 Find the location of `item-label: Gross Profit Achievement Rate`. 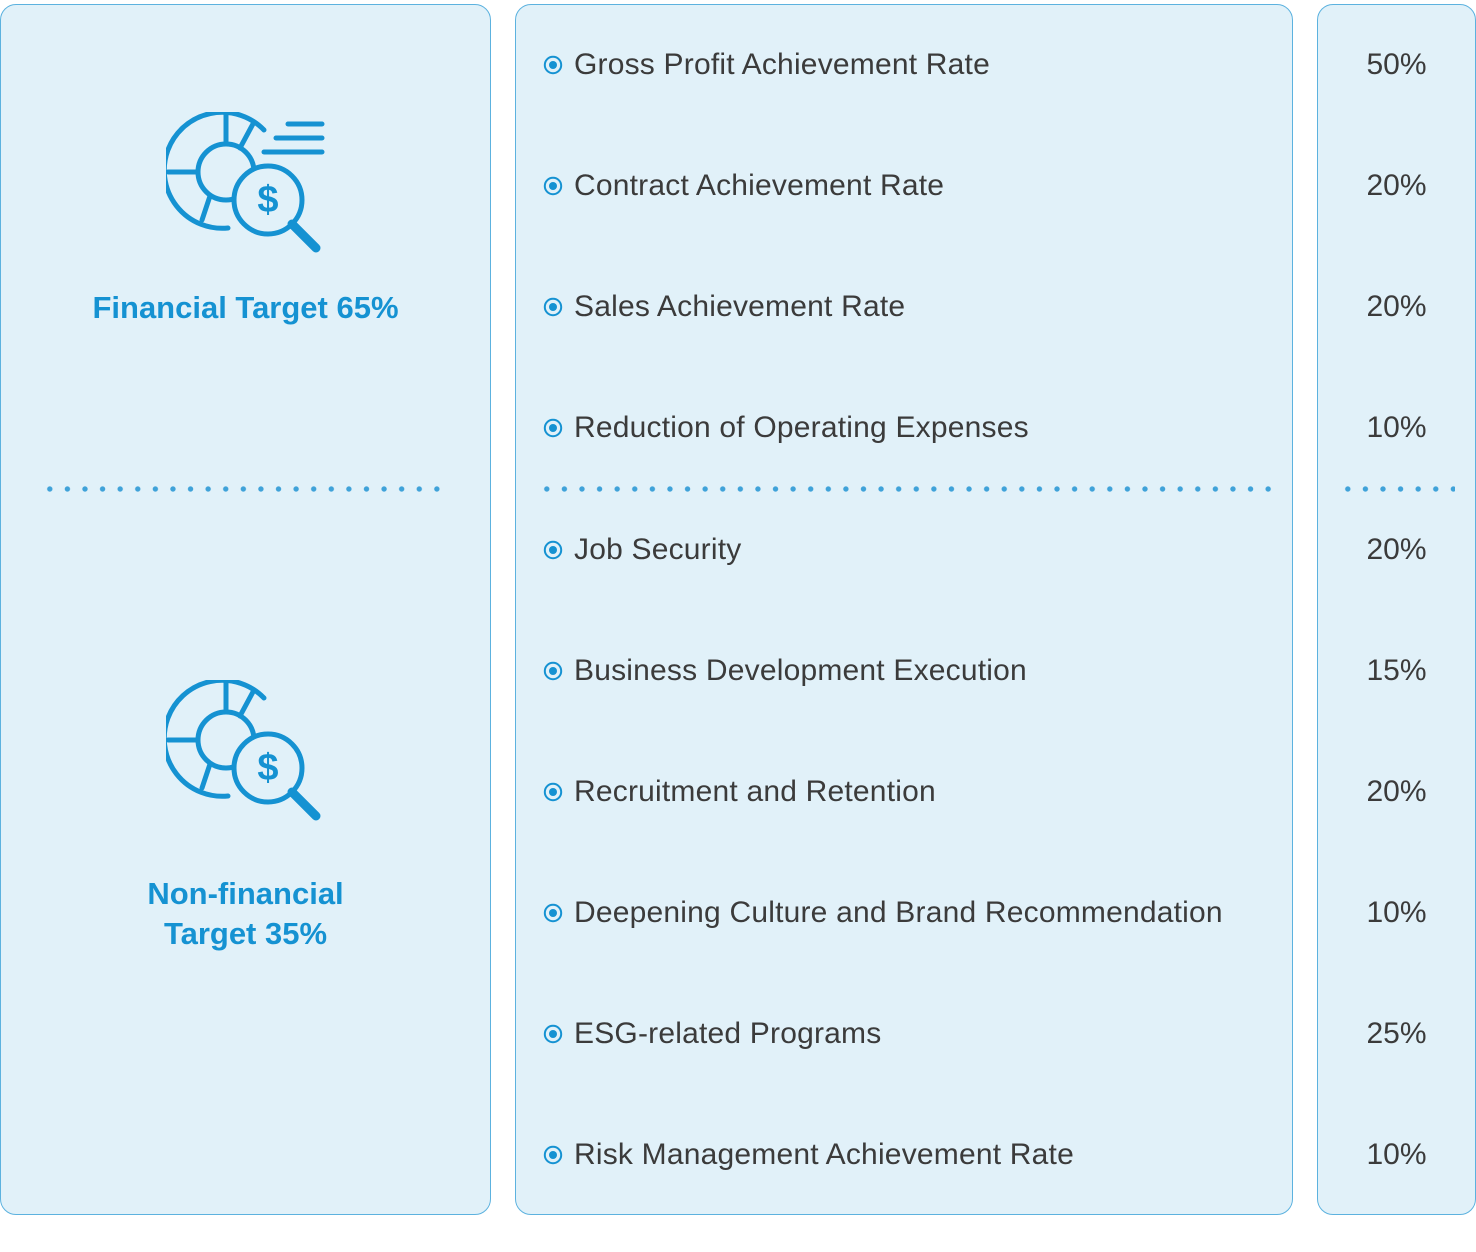

item-label: Gross Profit Achievement Rate is located at coordinates (782, 64).